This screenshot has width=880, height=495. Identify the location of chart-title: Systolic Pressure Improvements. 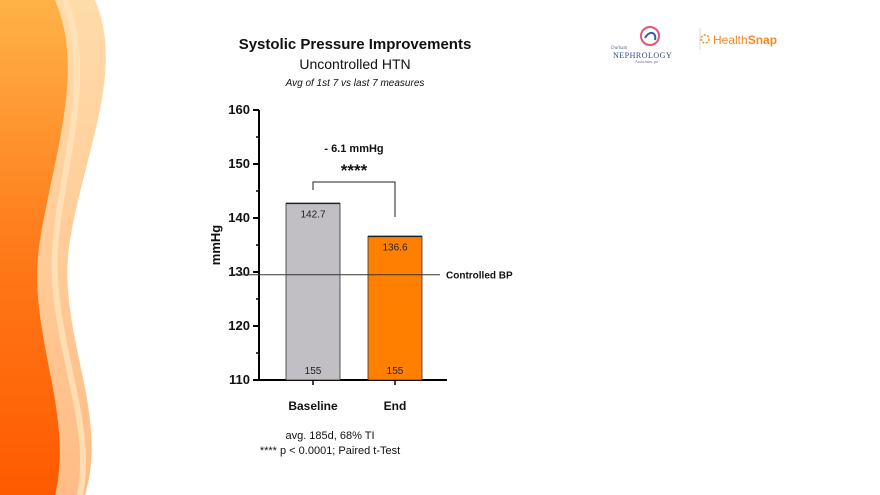
(355, 44).